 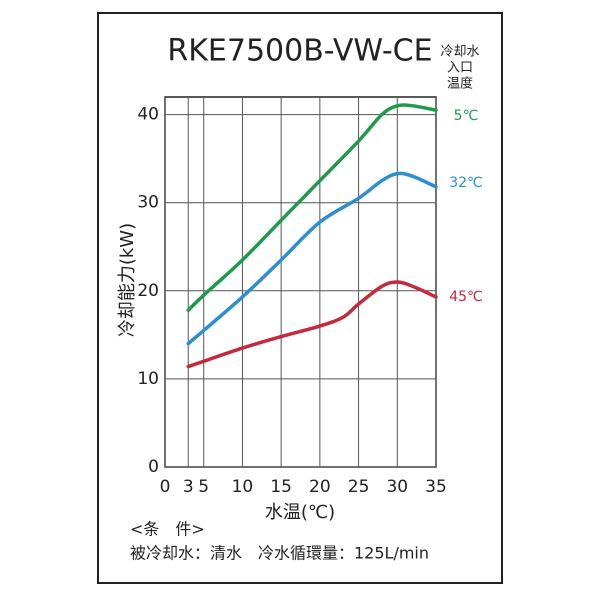 I want to click on x-tick-label: 0, so click(x=165, y=487).